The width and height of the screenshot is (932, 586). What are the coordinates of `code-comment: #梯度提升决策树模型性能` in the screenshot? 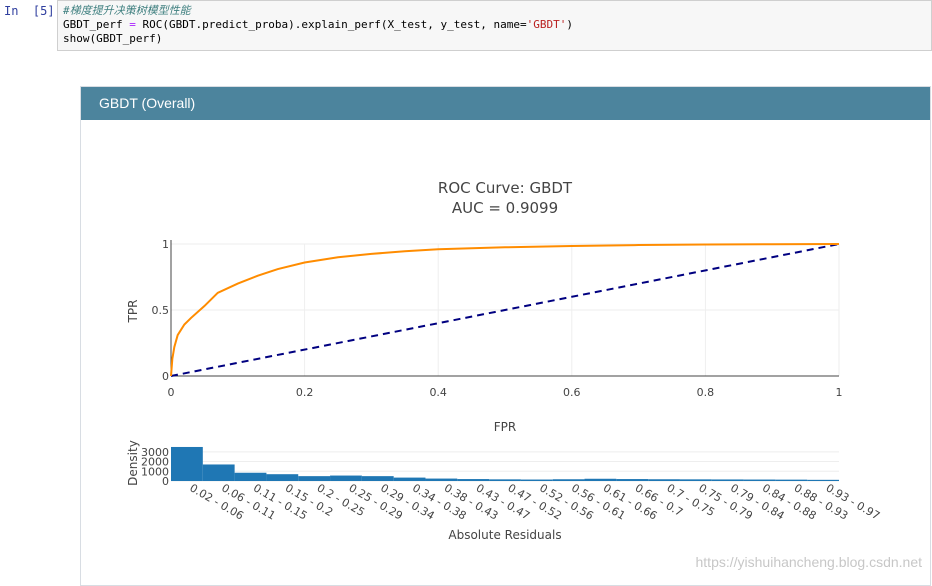 It's located at (127, 10).